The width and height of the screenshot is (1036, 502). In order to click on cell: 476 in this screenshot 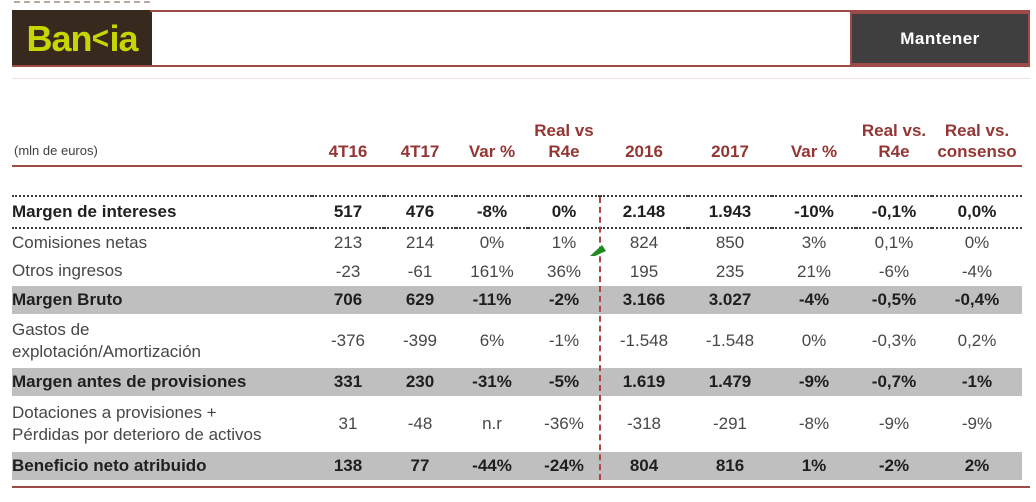, I will do `click(420, 212)`.